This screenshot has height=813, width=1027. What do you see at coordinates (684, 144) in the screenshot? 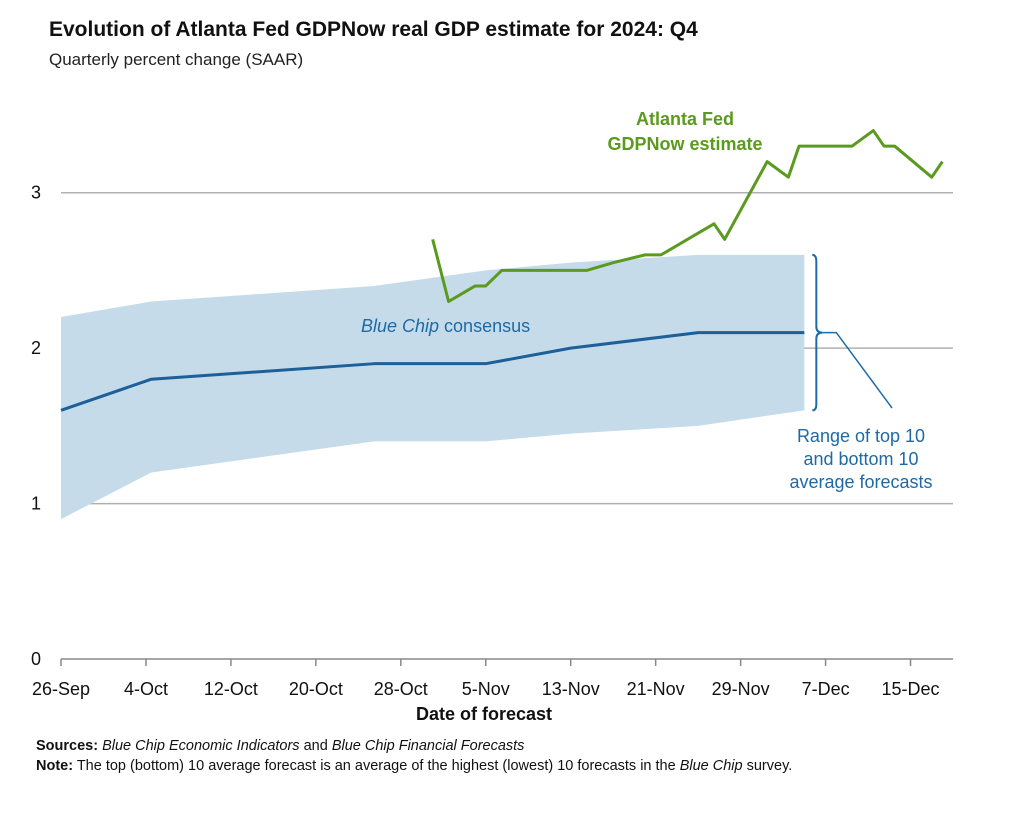
I see `gdpnow-annotation-line2: GDPNow estimate` at bounding box center [684, 144].